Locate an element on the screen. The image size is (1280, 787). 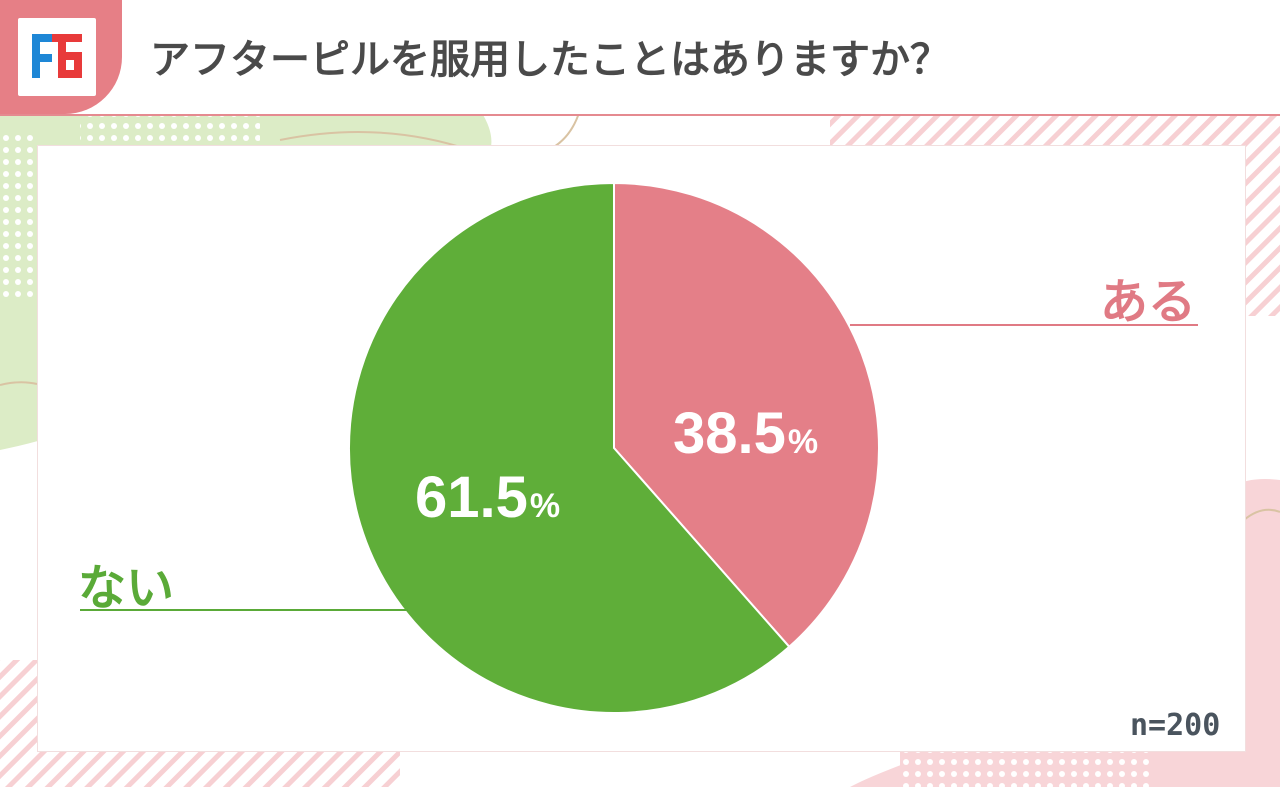
data-label-aru-value: 38.5 is located at coordinates (729, 433).